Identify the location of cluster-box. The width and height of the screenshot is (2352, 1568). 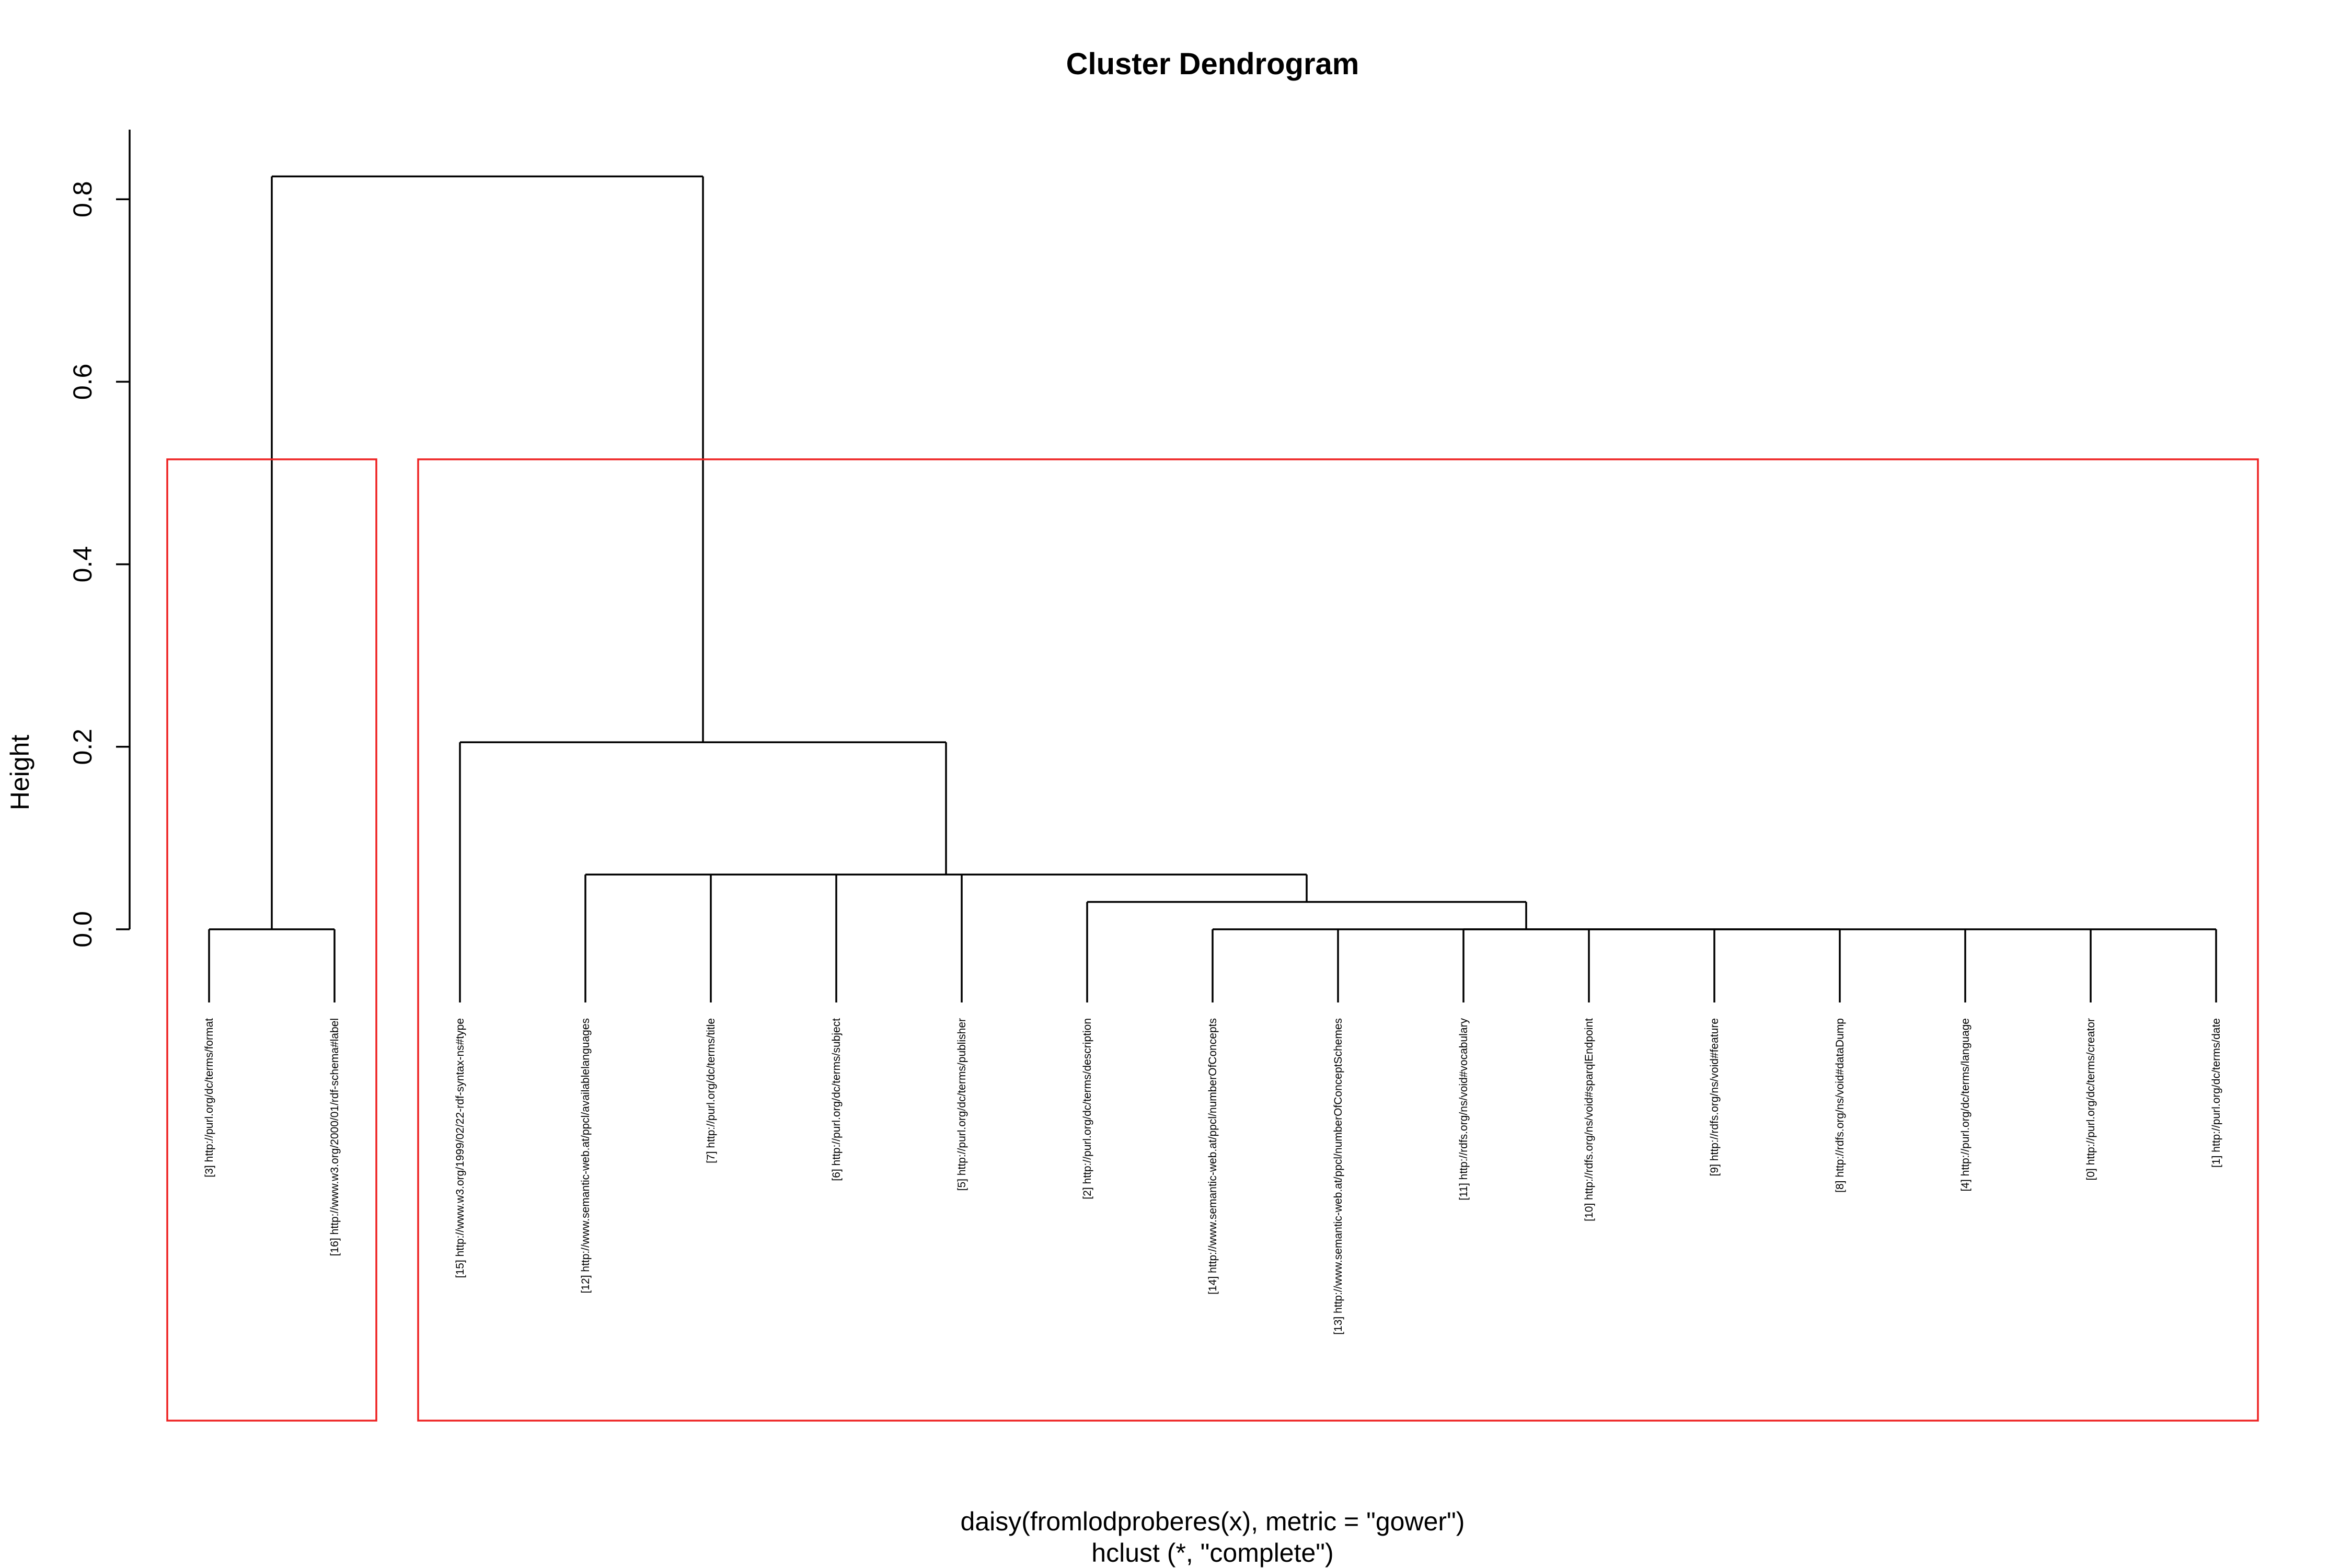
(271, 940).